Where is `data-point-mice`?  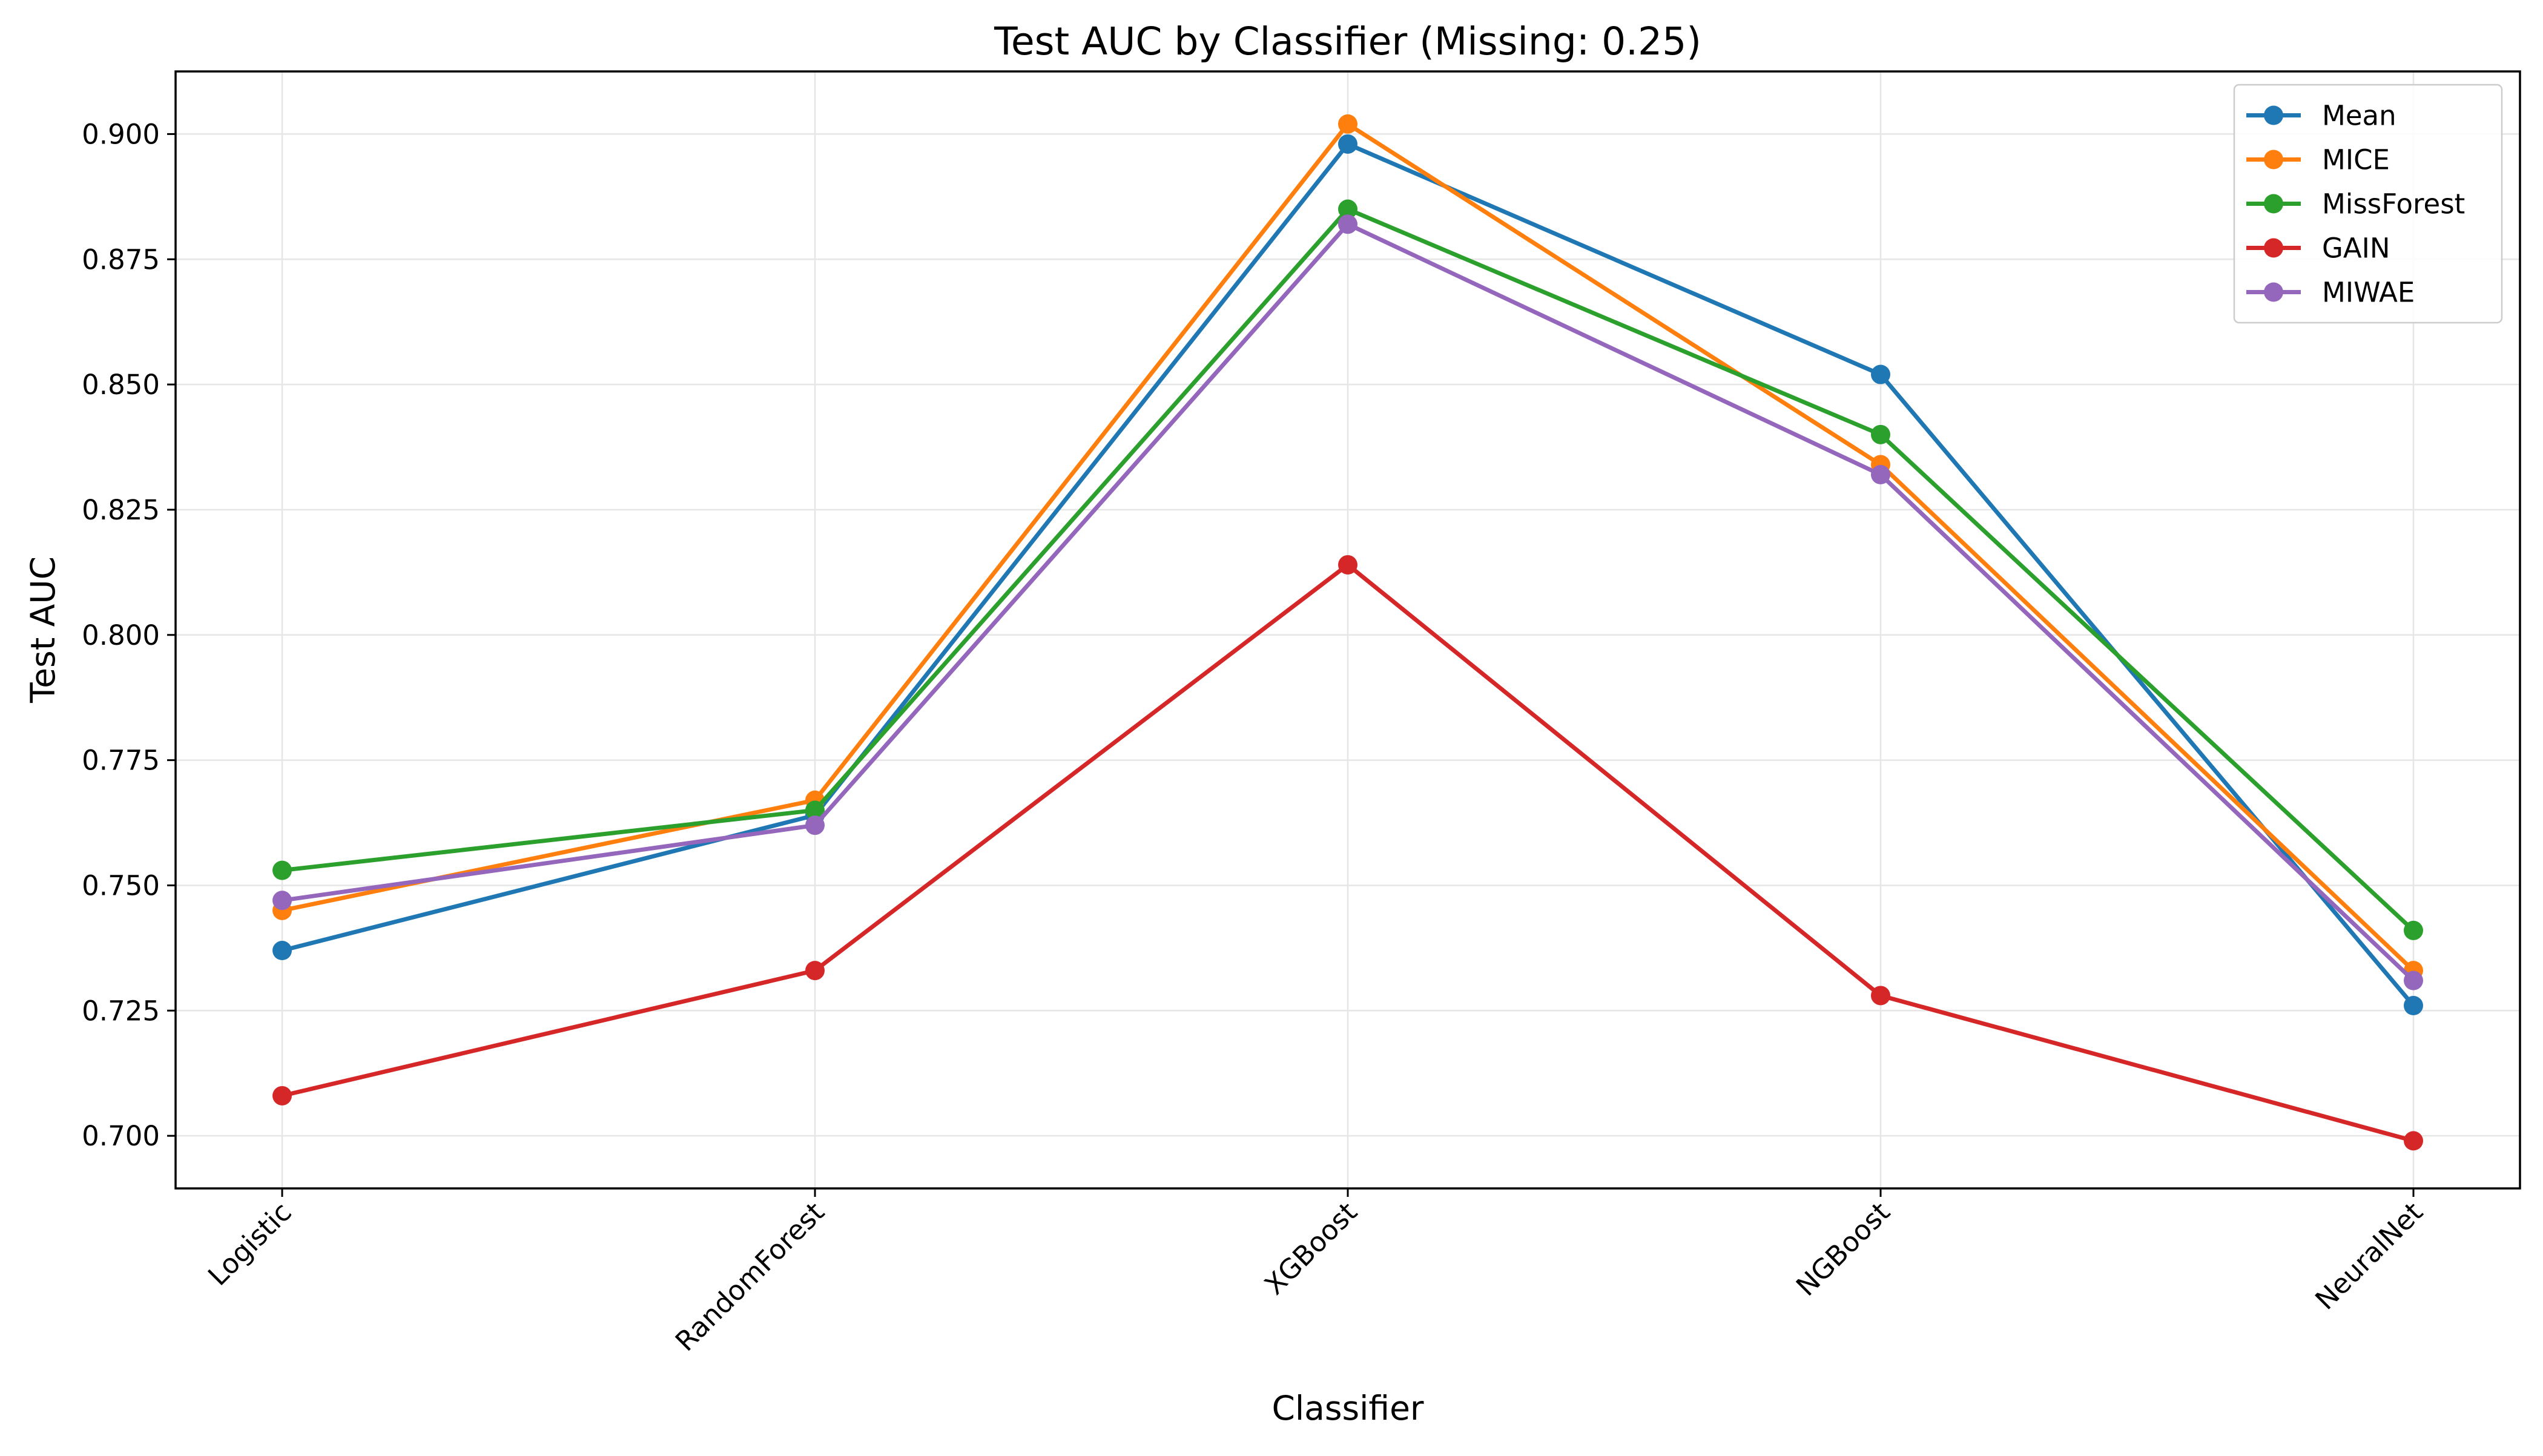
data-point-mice is located at coordinates (1348, 124).